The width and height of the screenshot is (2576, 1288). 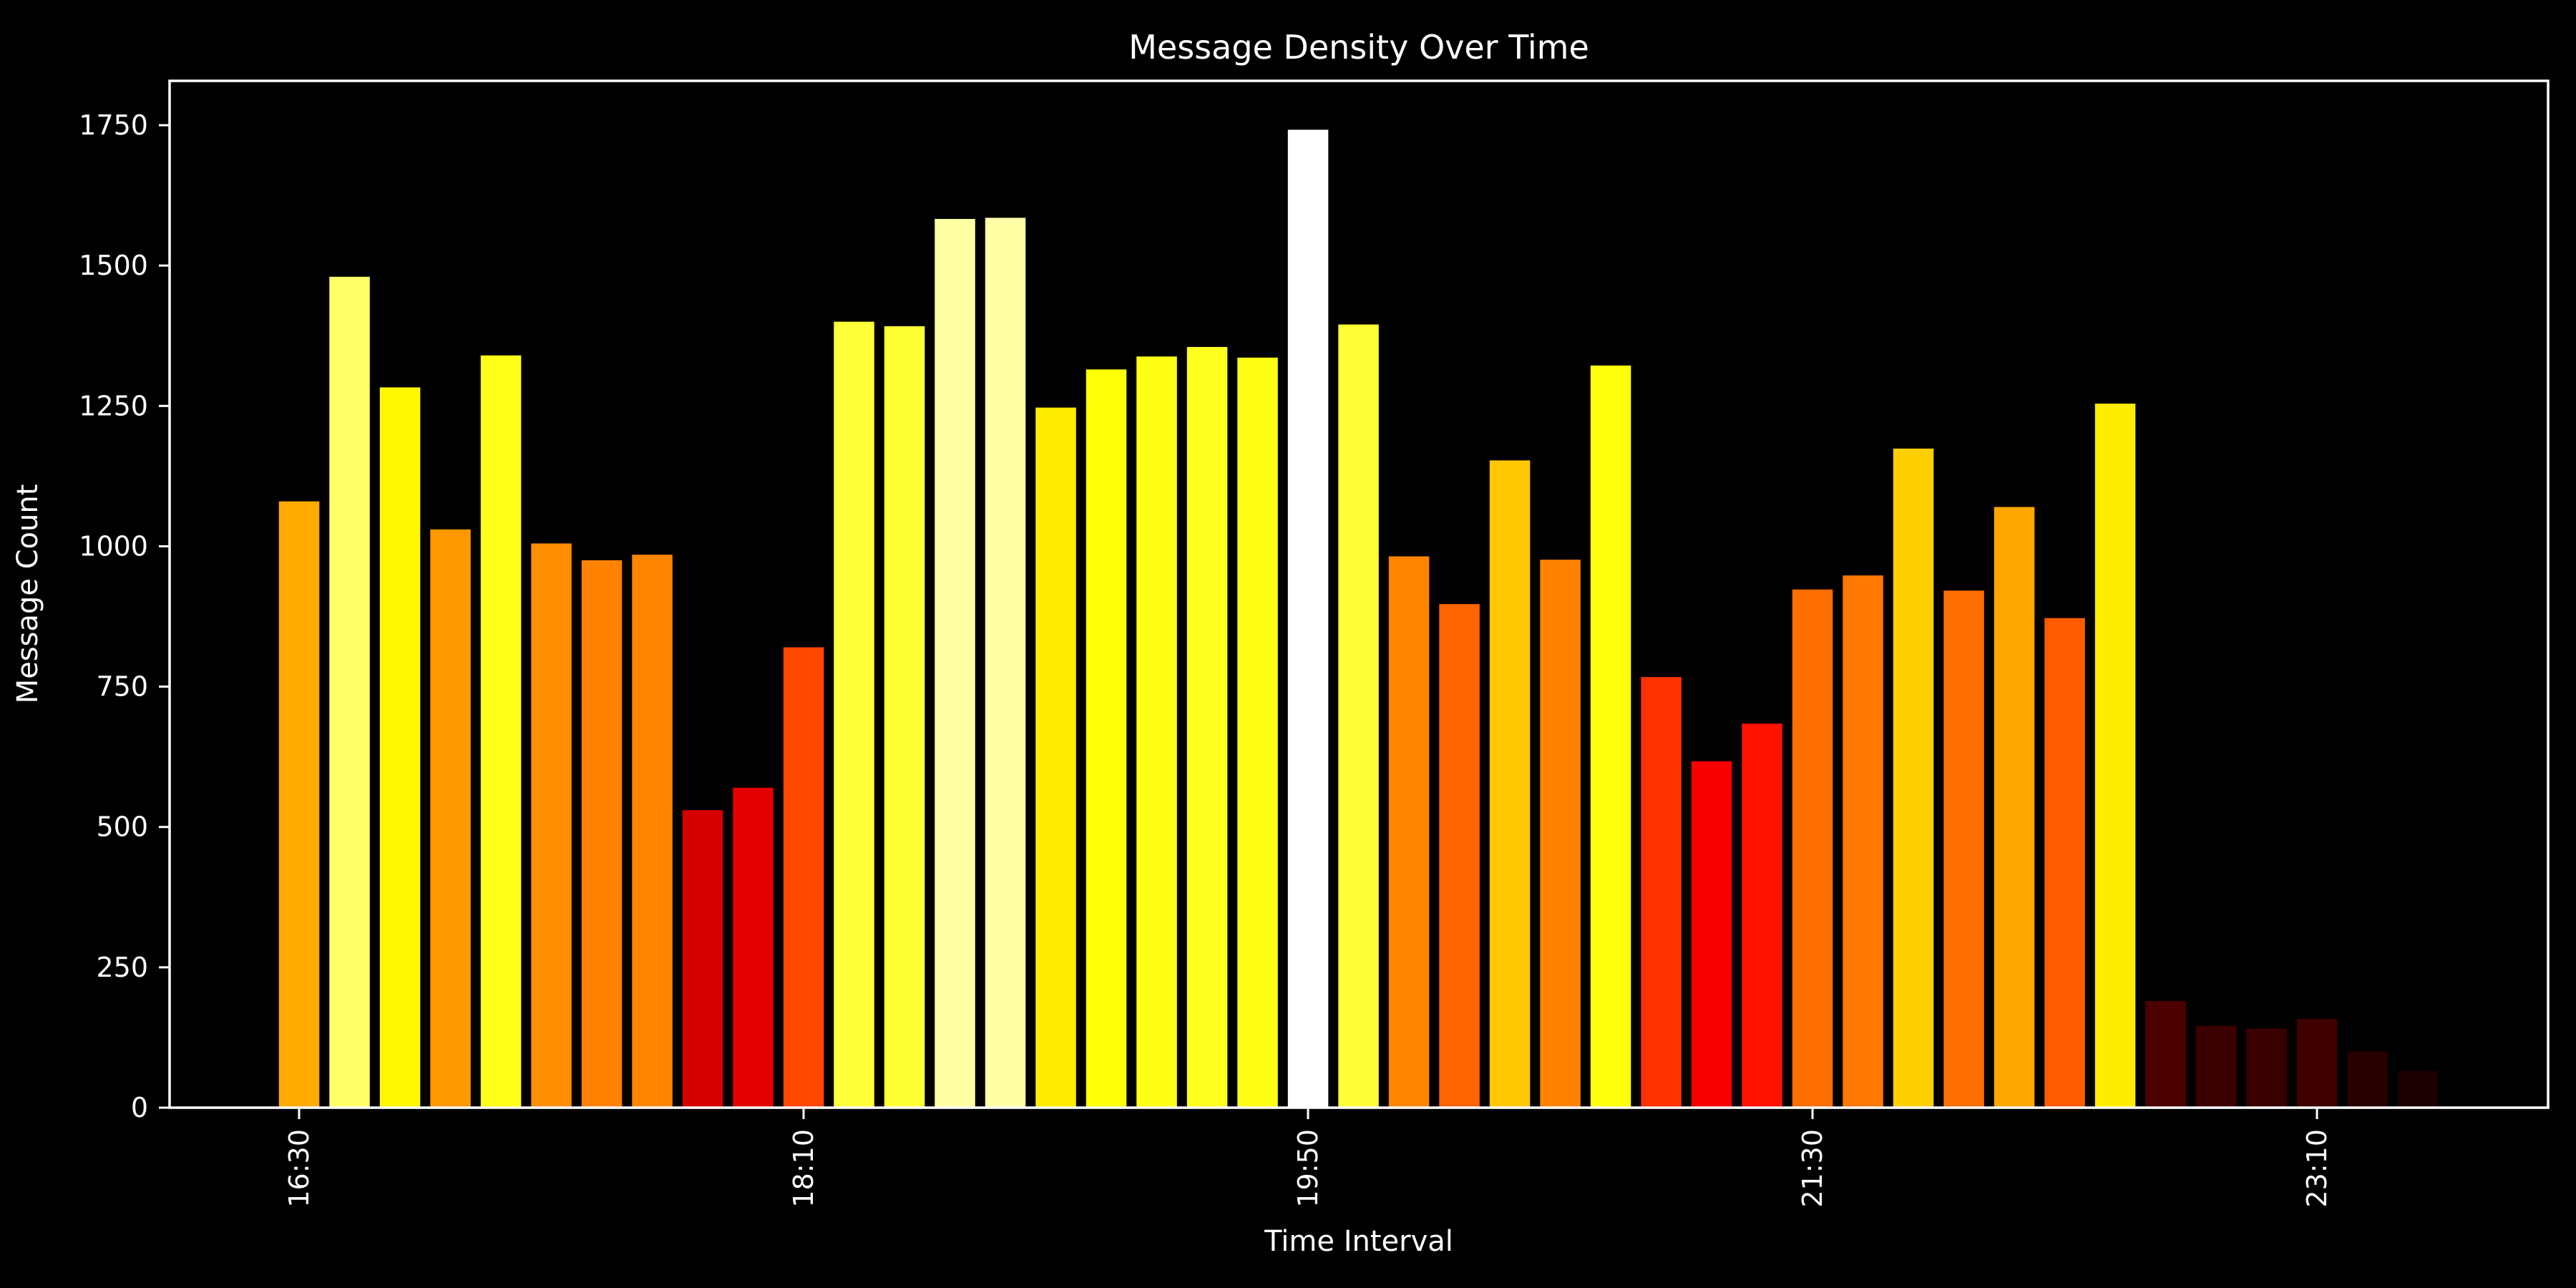 I want to click on bar-19:30, so click(x=1207, y=727).